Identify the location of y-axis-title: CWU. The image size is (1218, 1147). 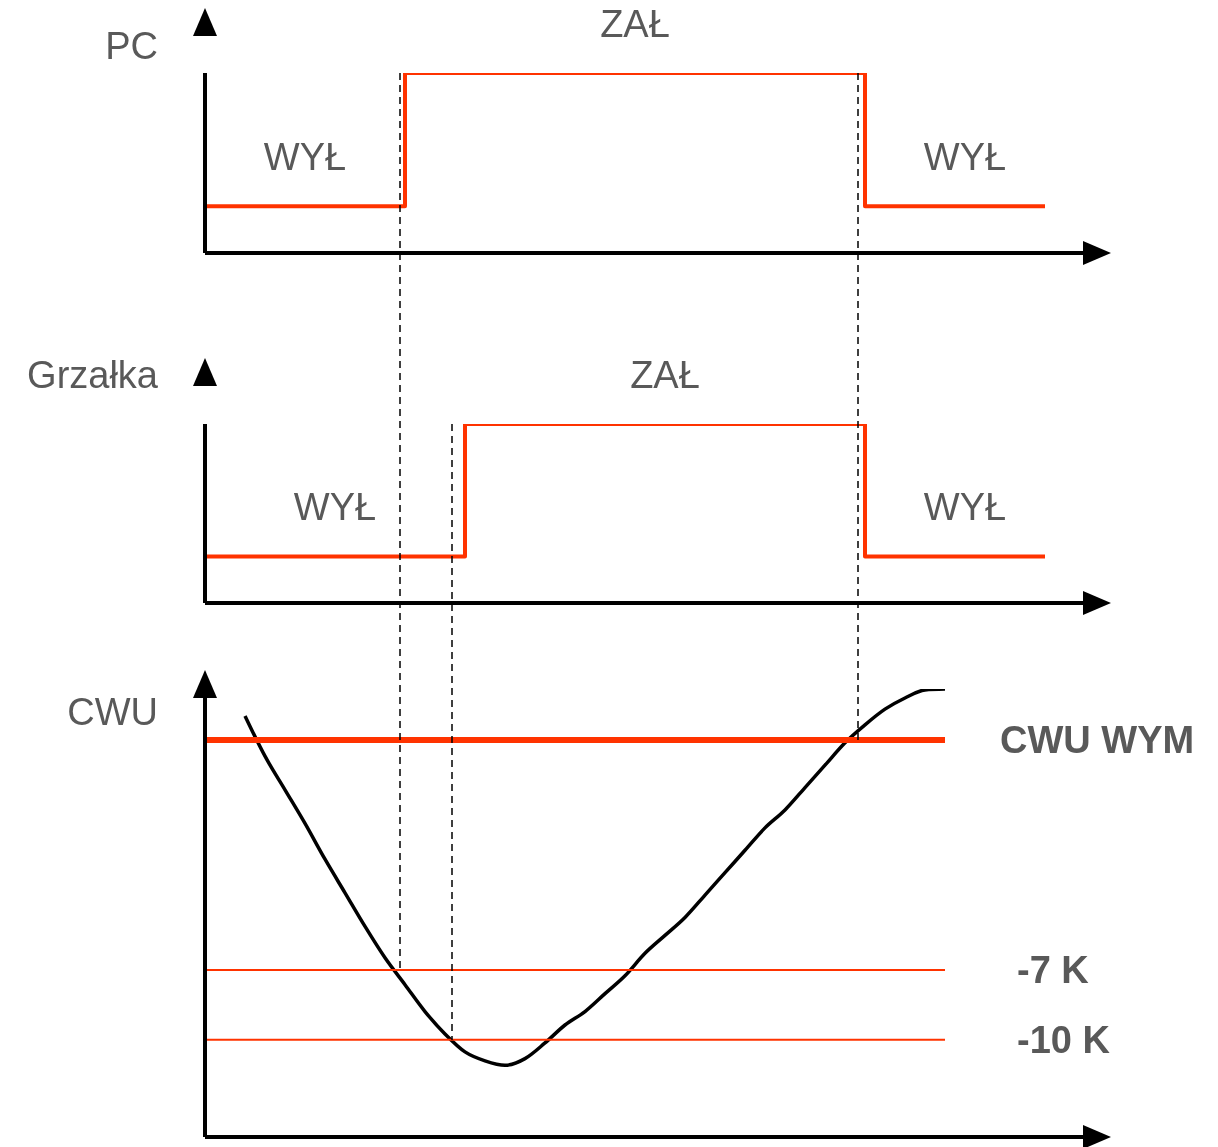
(112, 712).